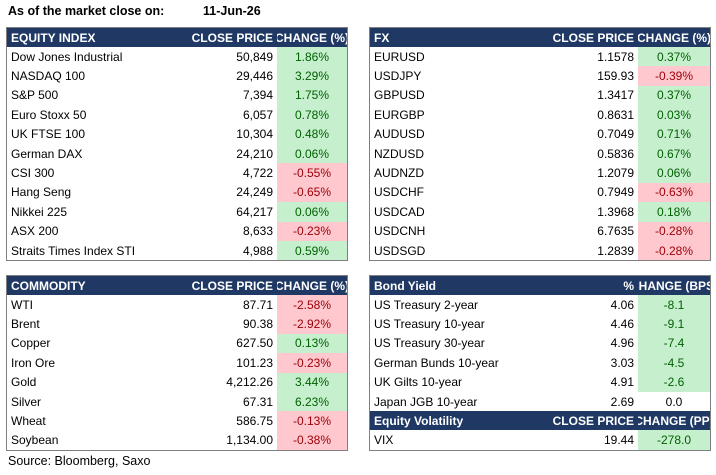  Describe the element at coordinates (399, 153) in the screenshot. I see `row-name: NZDUSD` at that location.